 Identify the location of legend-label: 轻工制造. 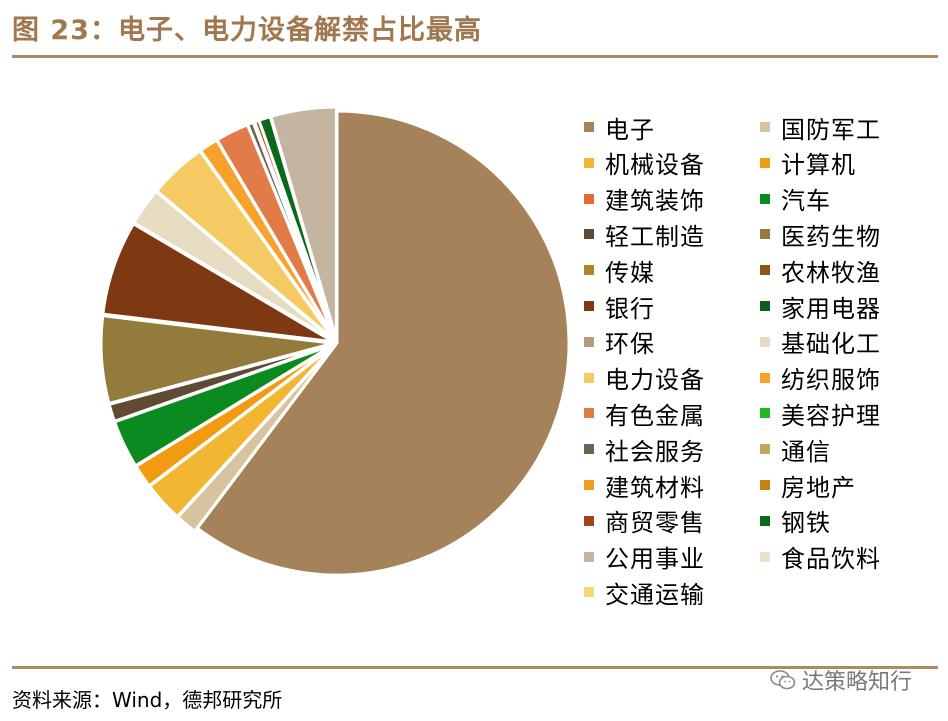
(655, 236).